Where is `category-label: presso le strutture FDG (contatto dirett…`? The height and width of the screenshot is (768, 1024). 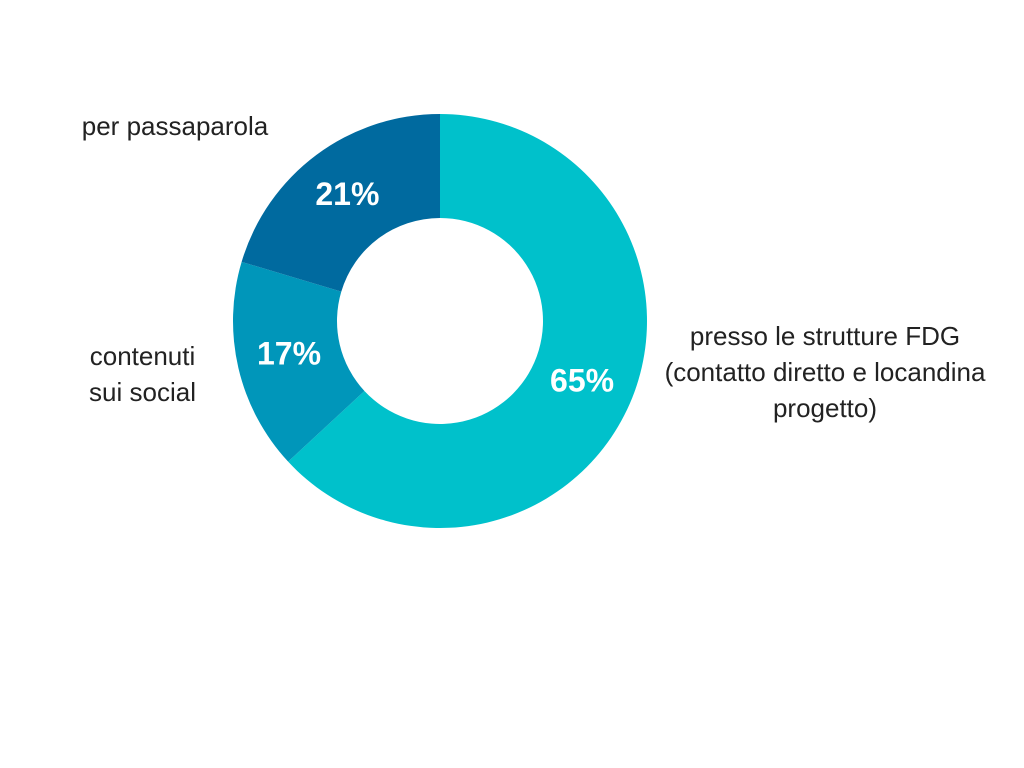 category-label: presso le strutture FDG (contatto dirett… is located at coordinates (825, 372).